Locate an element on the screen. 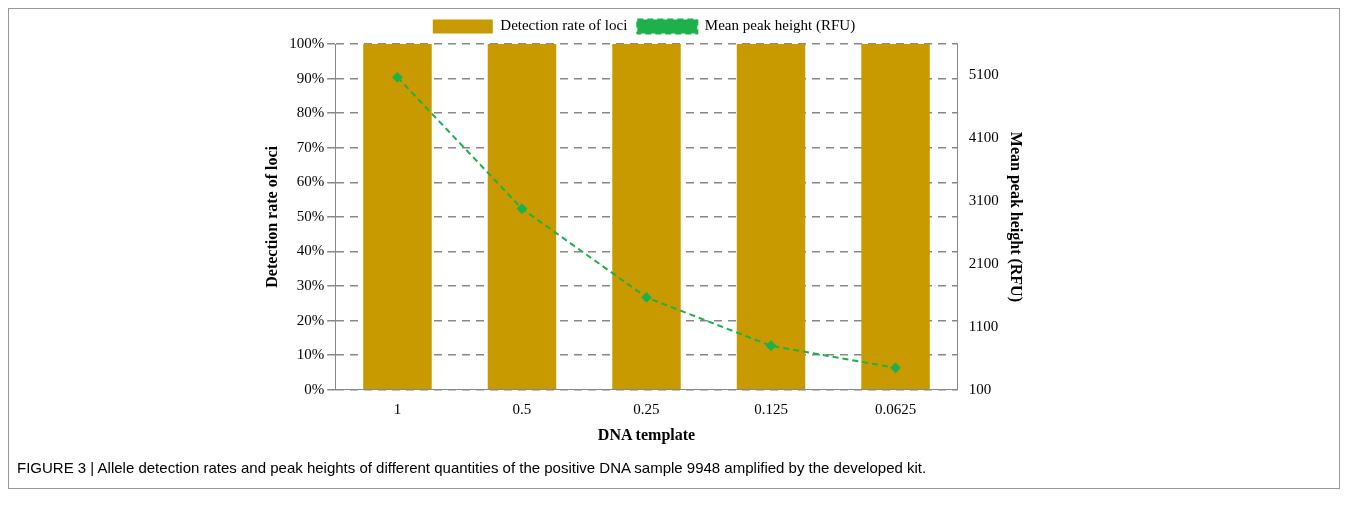 The height and width of the screenshot is (529, 1354). x-tick-label: 0.5 is located at coordinates (522, 408).